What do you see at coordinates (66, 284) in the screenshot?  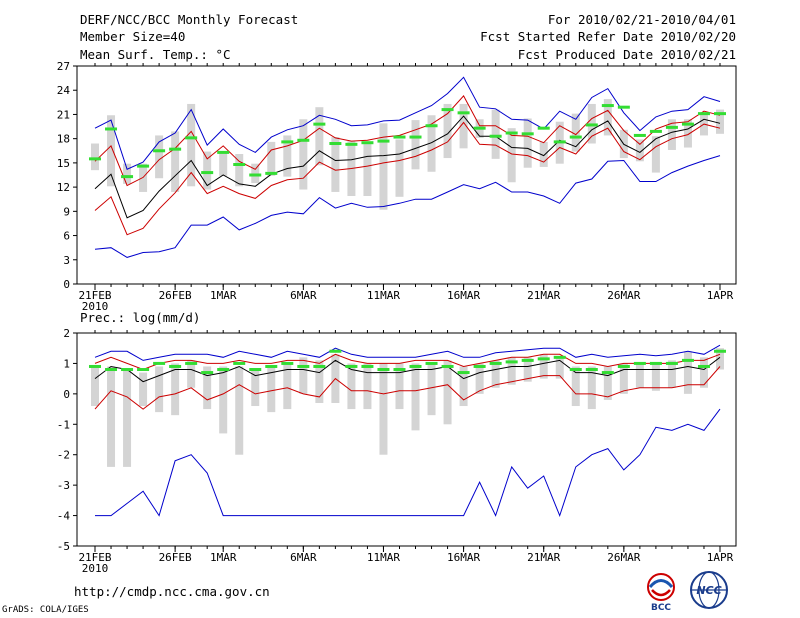 I see `temp-ytick-label: 0` at bounding box center [66, 284].